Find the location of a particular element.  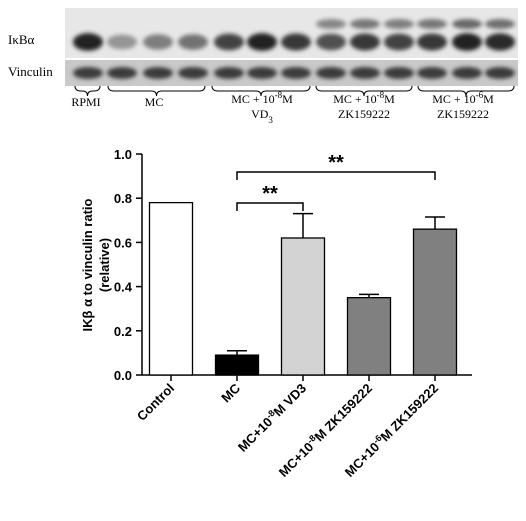

ikba-row-label: IκBα is located at coordinates (21, 39).